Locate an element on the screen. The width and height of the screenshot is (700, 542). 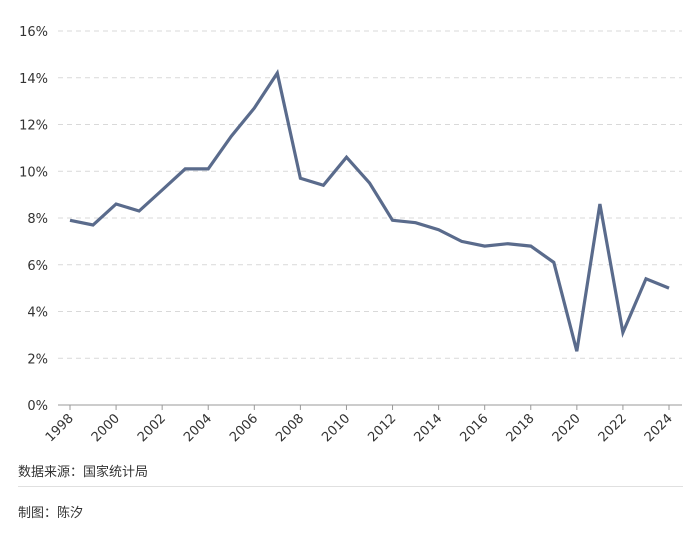
data-source-note: 数据来源：国家统计局 is located at coordinates (83, 472).